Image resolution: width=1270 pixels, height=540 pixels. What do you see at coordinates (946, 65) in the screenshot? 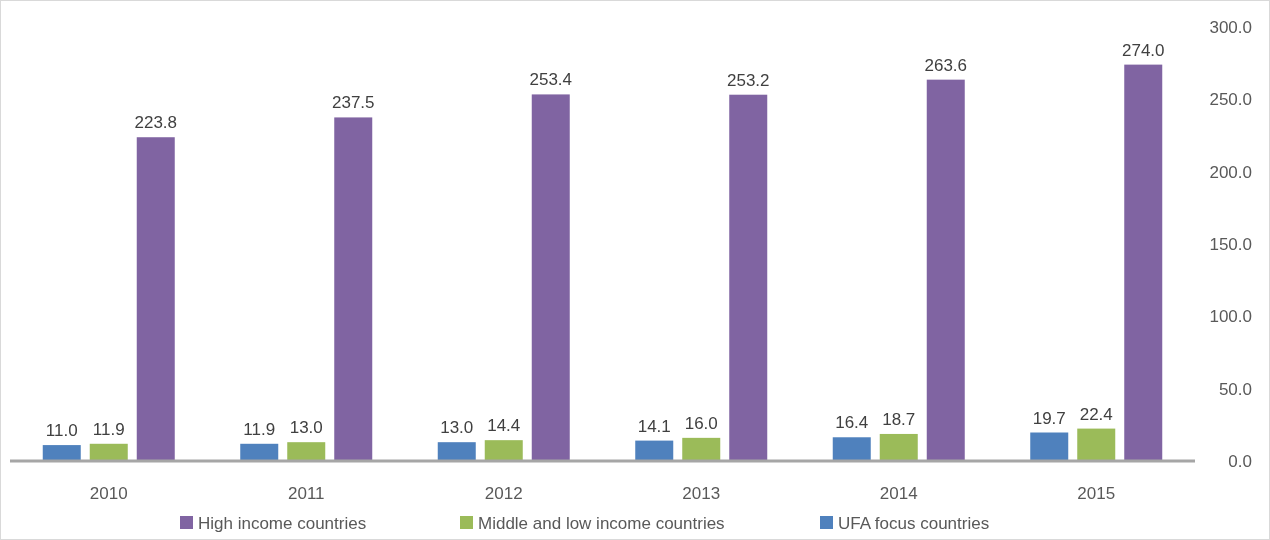
I see `data-label: 263.6` at bounding box center [946, 65].